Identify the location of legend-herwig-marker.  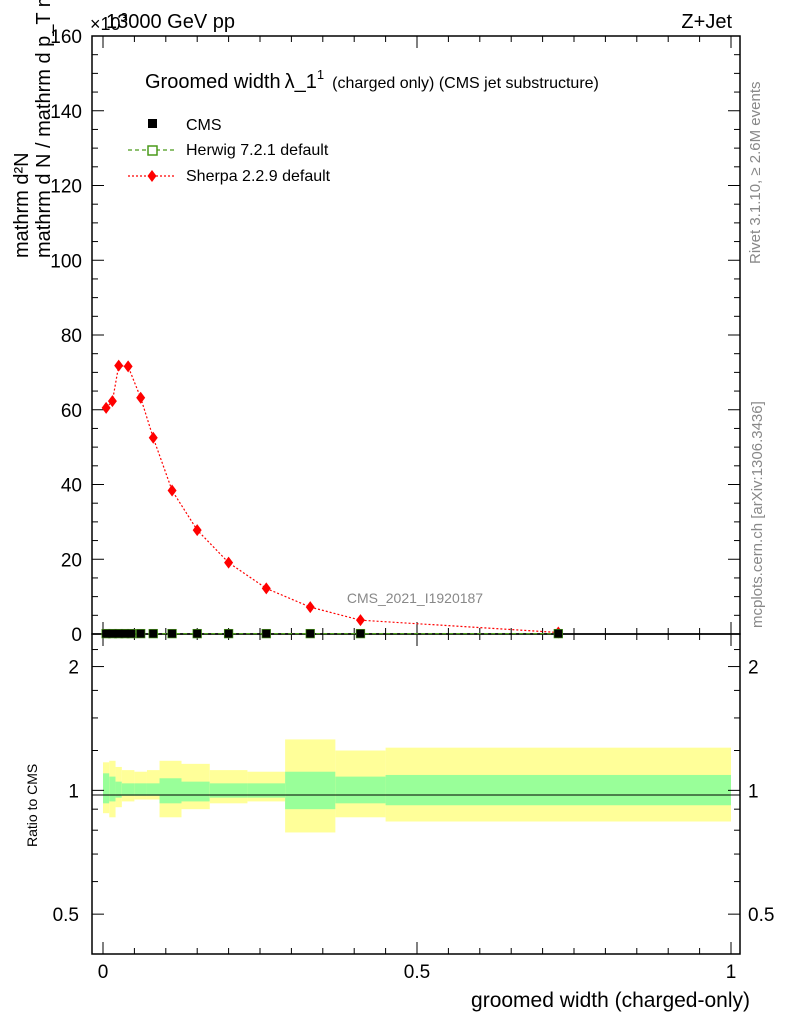
(152, 150).